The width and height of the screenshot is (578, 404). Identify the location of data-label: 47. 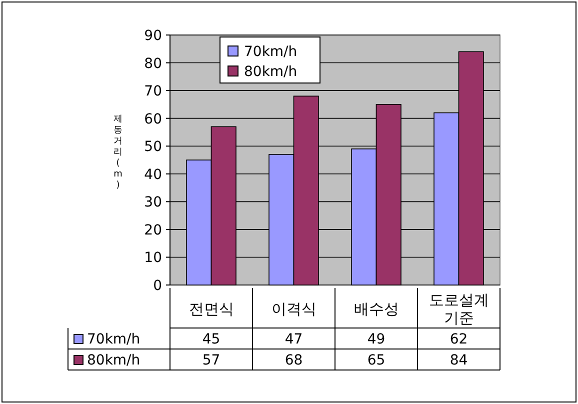
(293, 340).